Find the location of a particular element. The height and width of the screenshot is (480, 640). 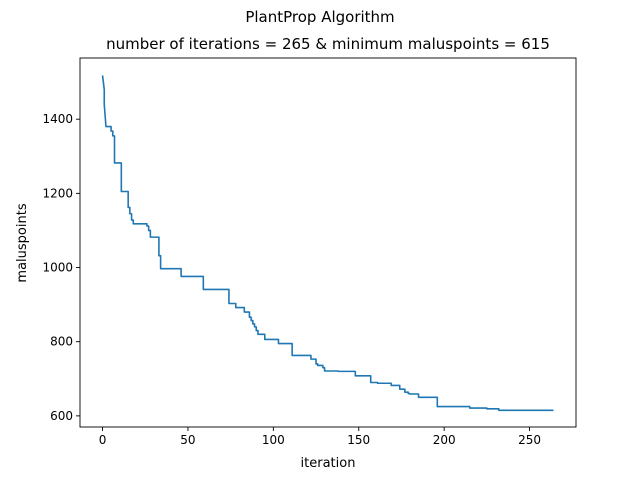

y-tick-label: 1400 is located at coordinates (57, 119).